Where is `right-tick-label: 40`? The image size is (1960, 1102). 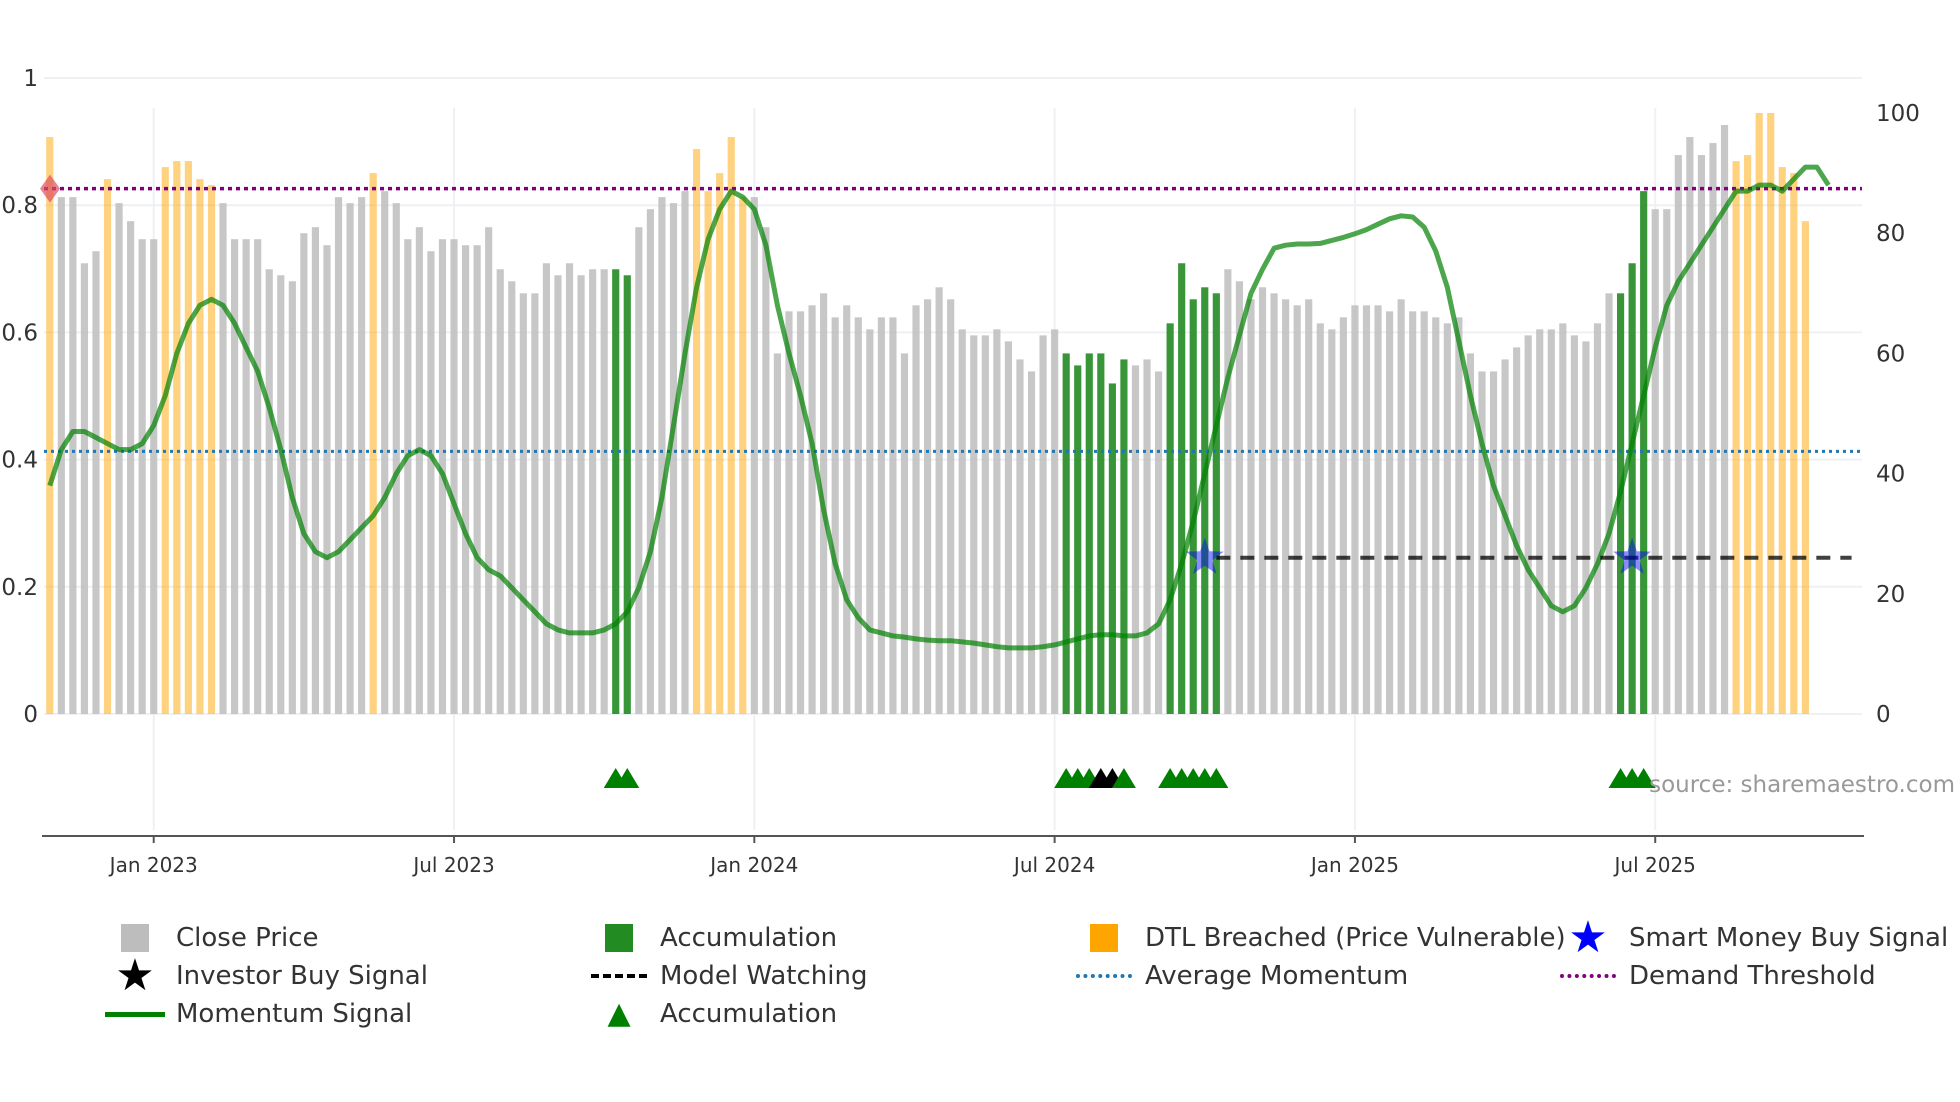
right-tick-label: 40 is located at coordinates (1890, 475).